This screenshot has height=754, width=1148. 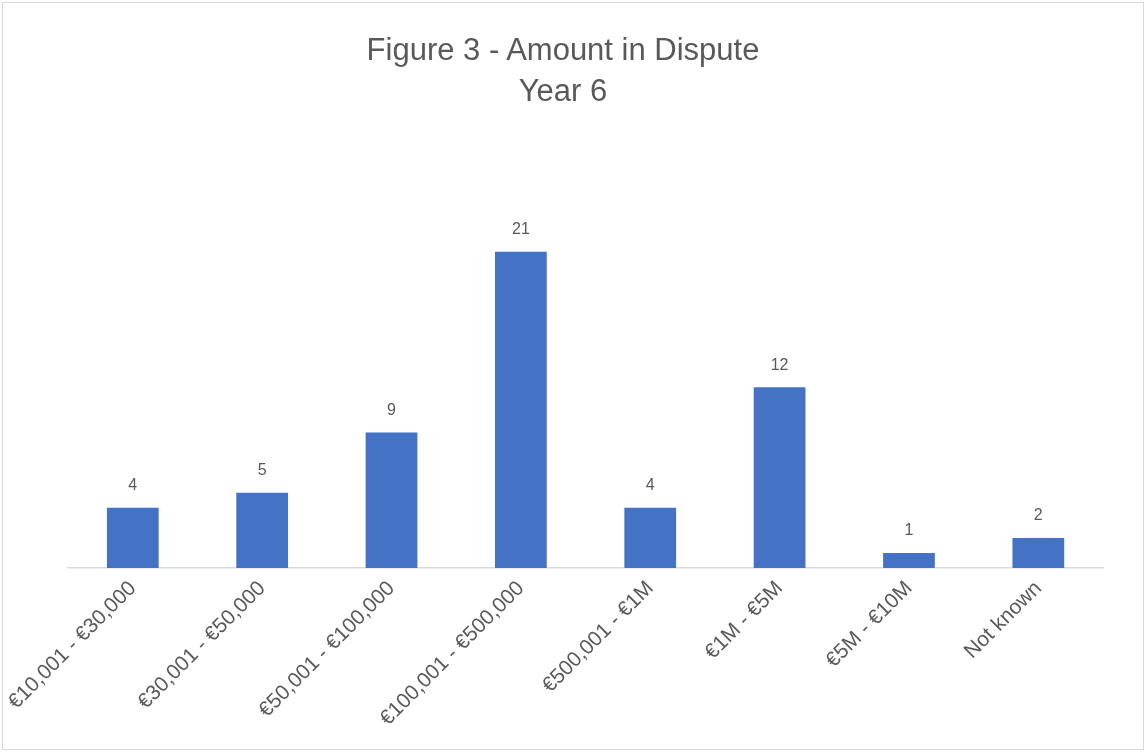 What do you see at coordinates (779, 364) in the screenshot?
I see `data-label: 12` at bounding box center [779, 364].